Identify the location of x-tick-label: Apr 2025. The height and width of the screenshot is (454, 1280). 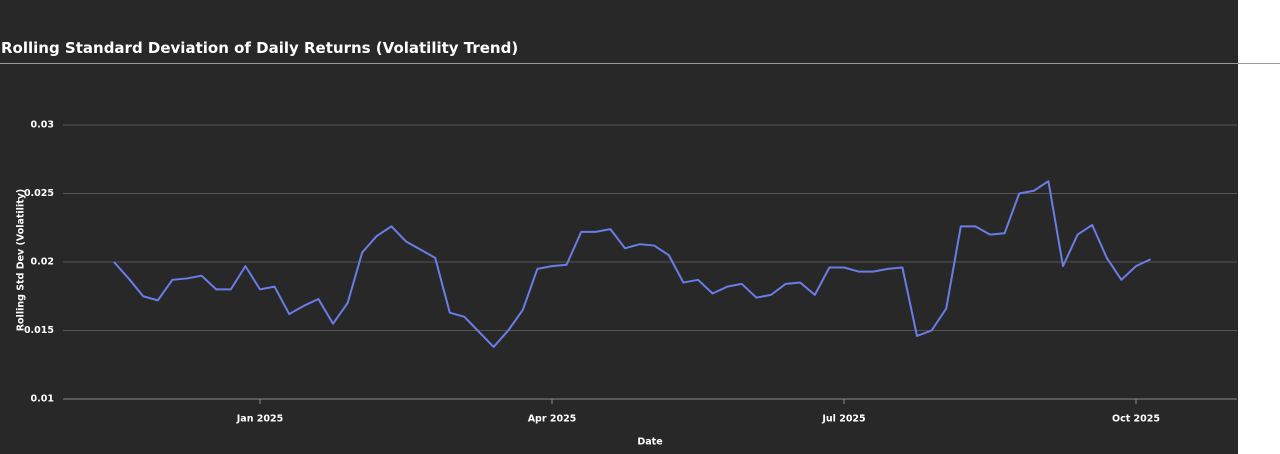
(552, 419).